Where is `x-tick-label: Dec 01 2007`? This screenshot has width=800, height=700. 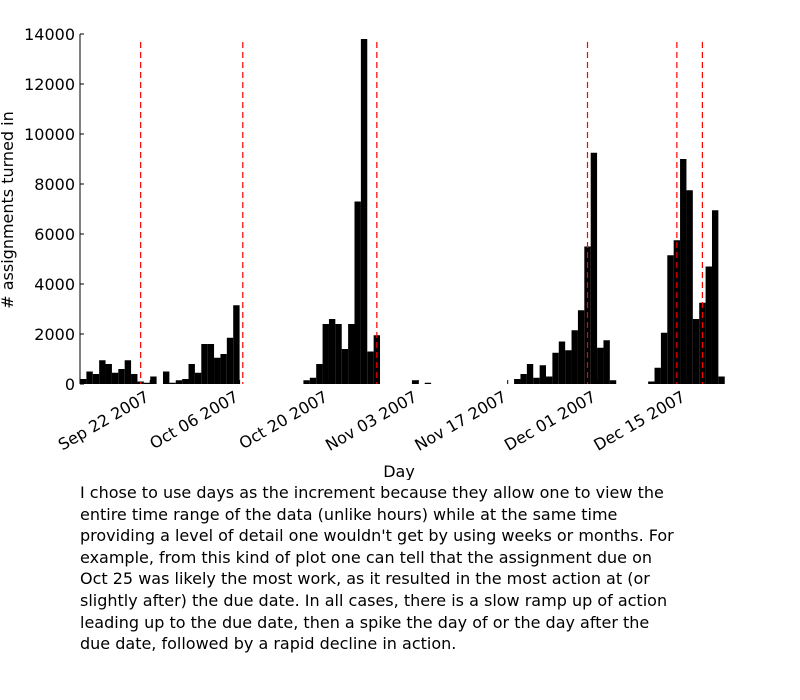
x-tick-label: Dec 01 2007 is located at coordinates (550, 421).